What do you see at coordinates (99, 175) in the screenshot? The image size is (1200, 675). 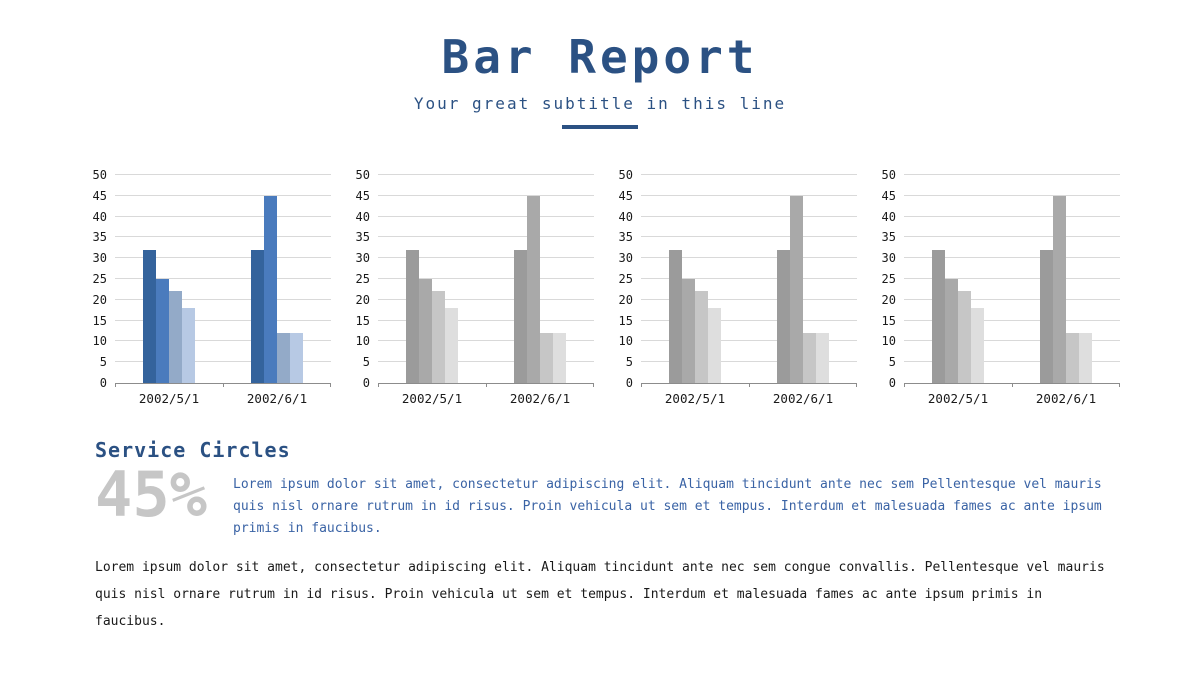 I see `y-tick-label: 50` at bounding box center [99, 175].